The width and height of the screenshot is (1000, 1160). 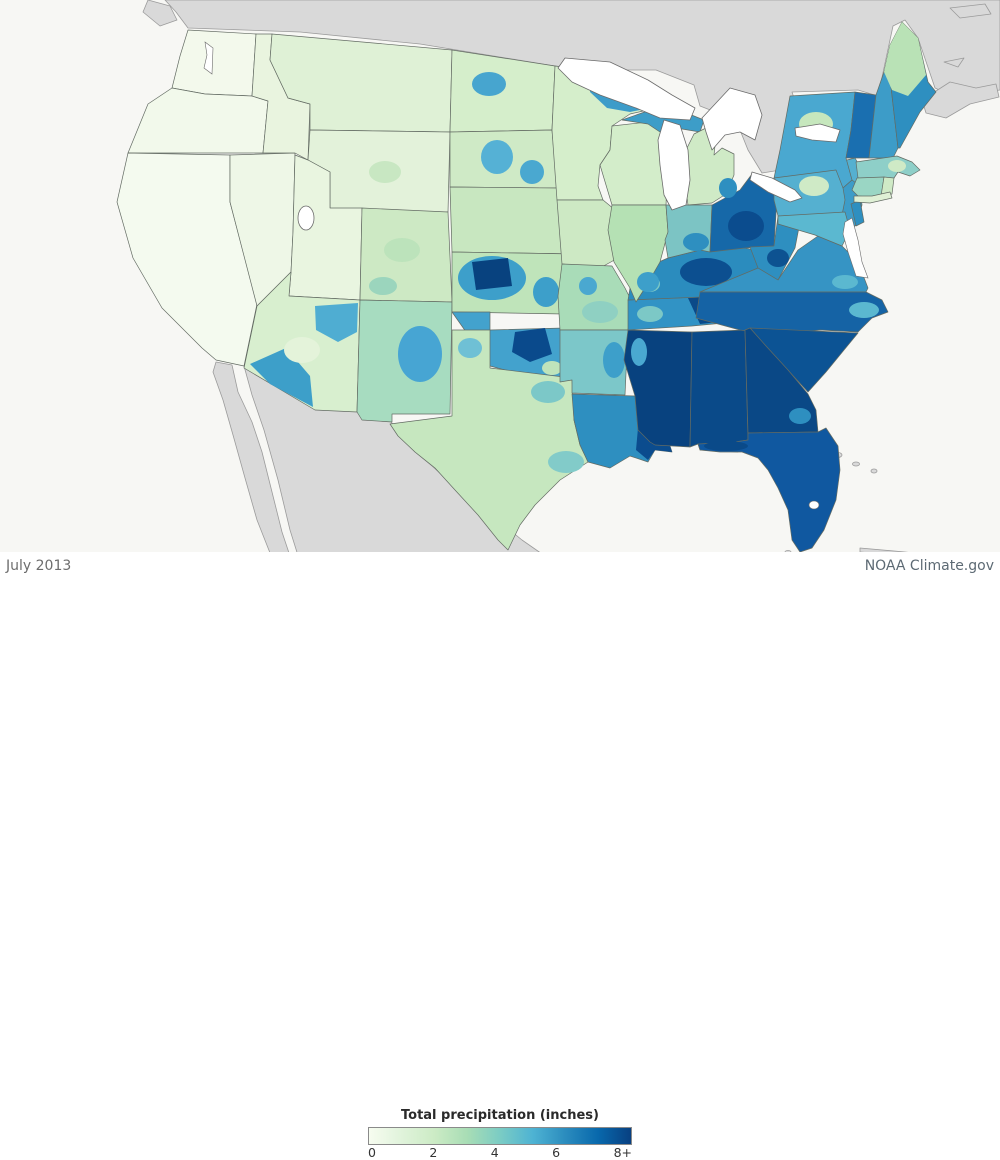 I want to click on legend-tick-8plus: 8+, so click(x=622, y=1152).